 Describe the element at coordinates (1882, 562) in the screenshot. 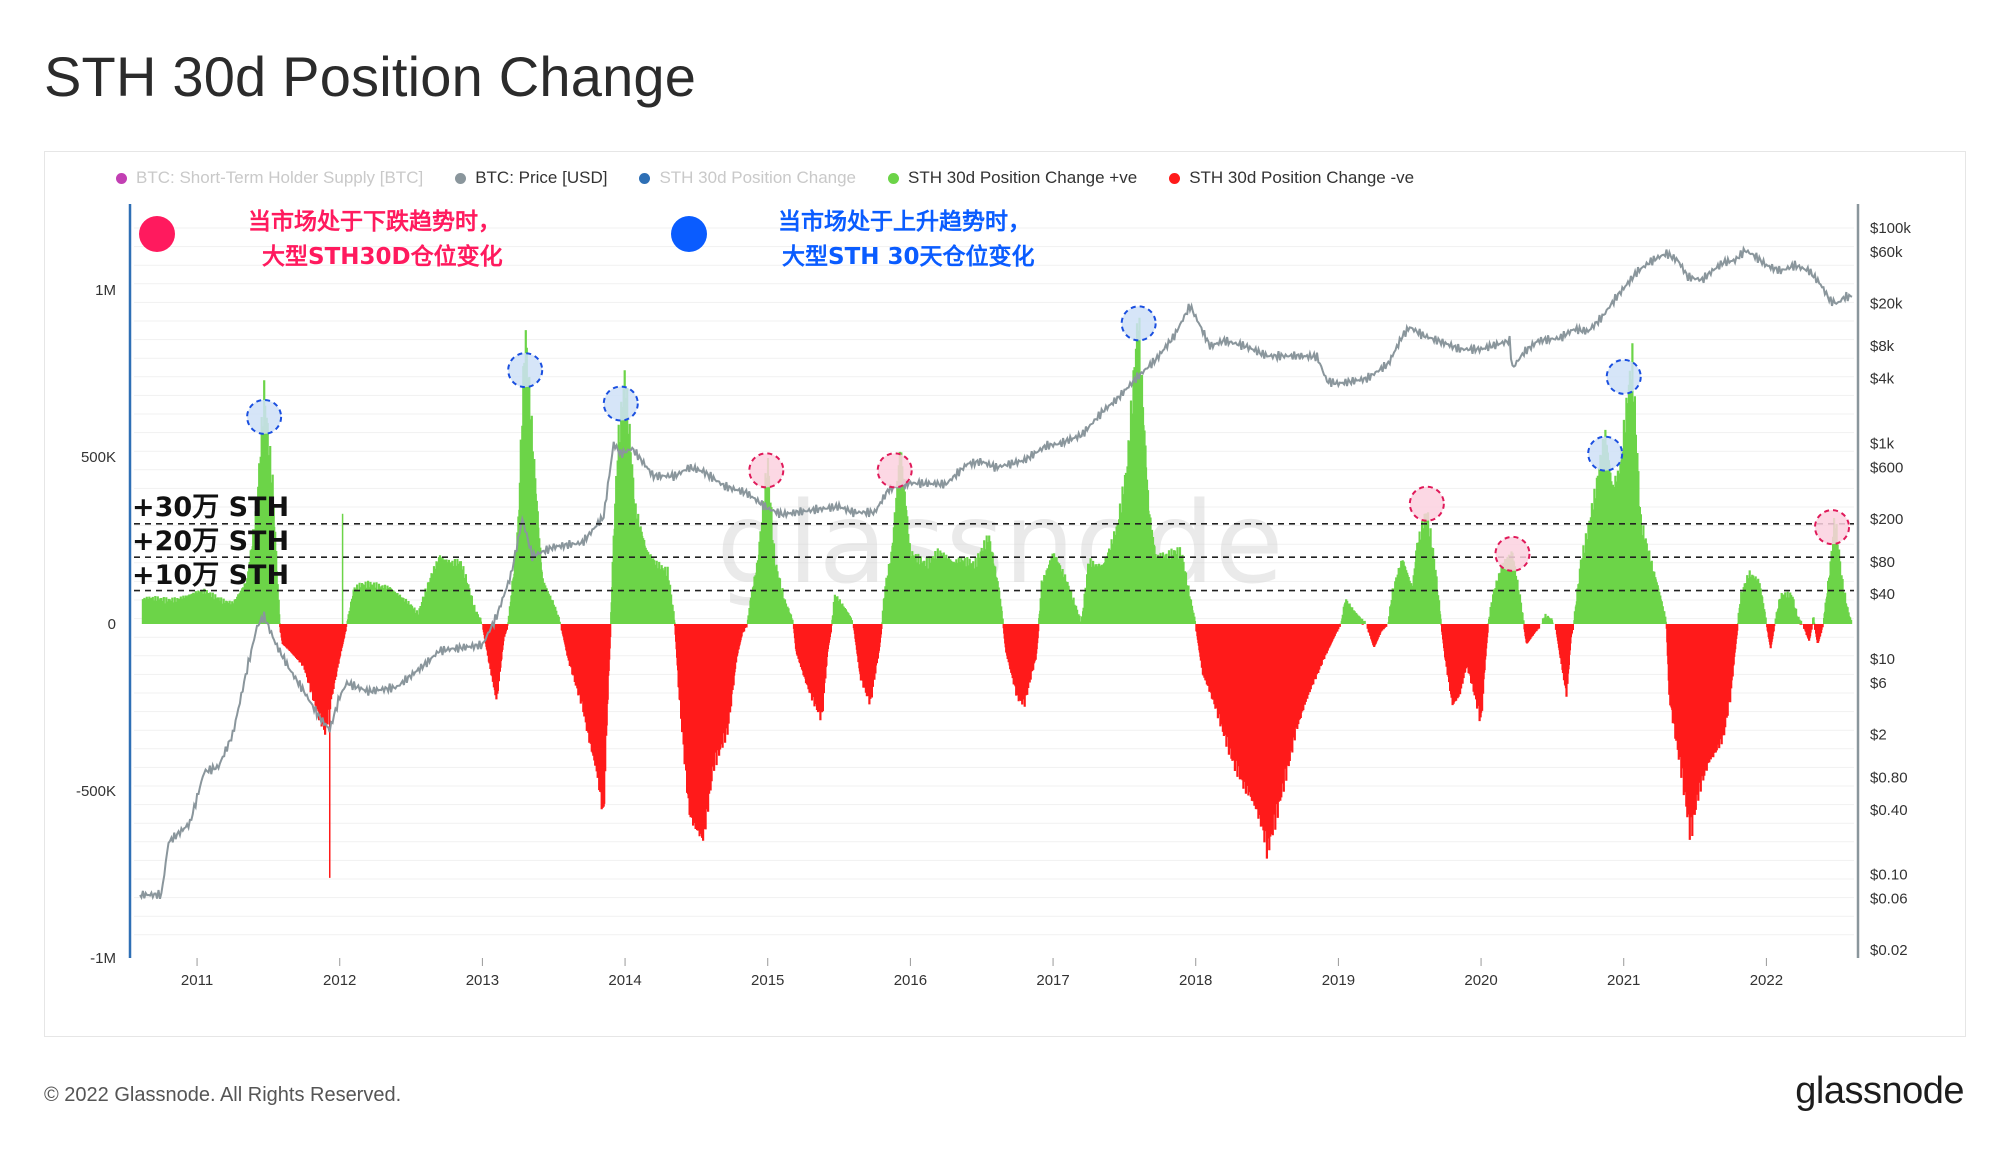

I see `right-tick-label: $80` at that location.